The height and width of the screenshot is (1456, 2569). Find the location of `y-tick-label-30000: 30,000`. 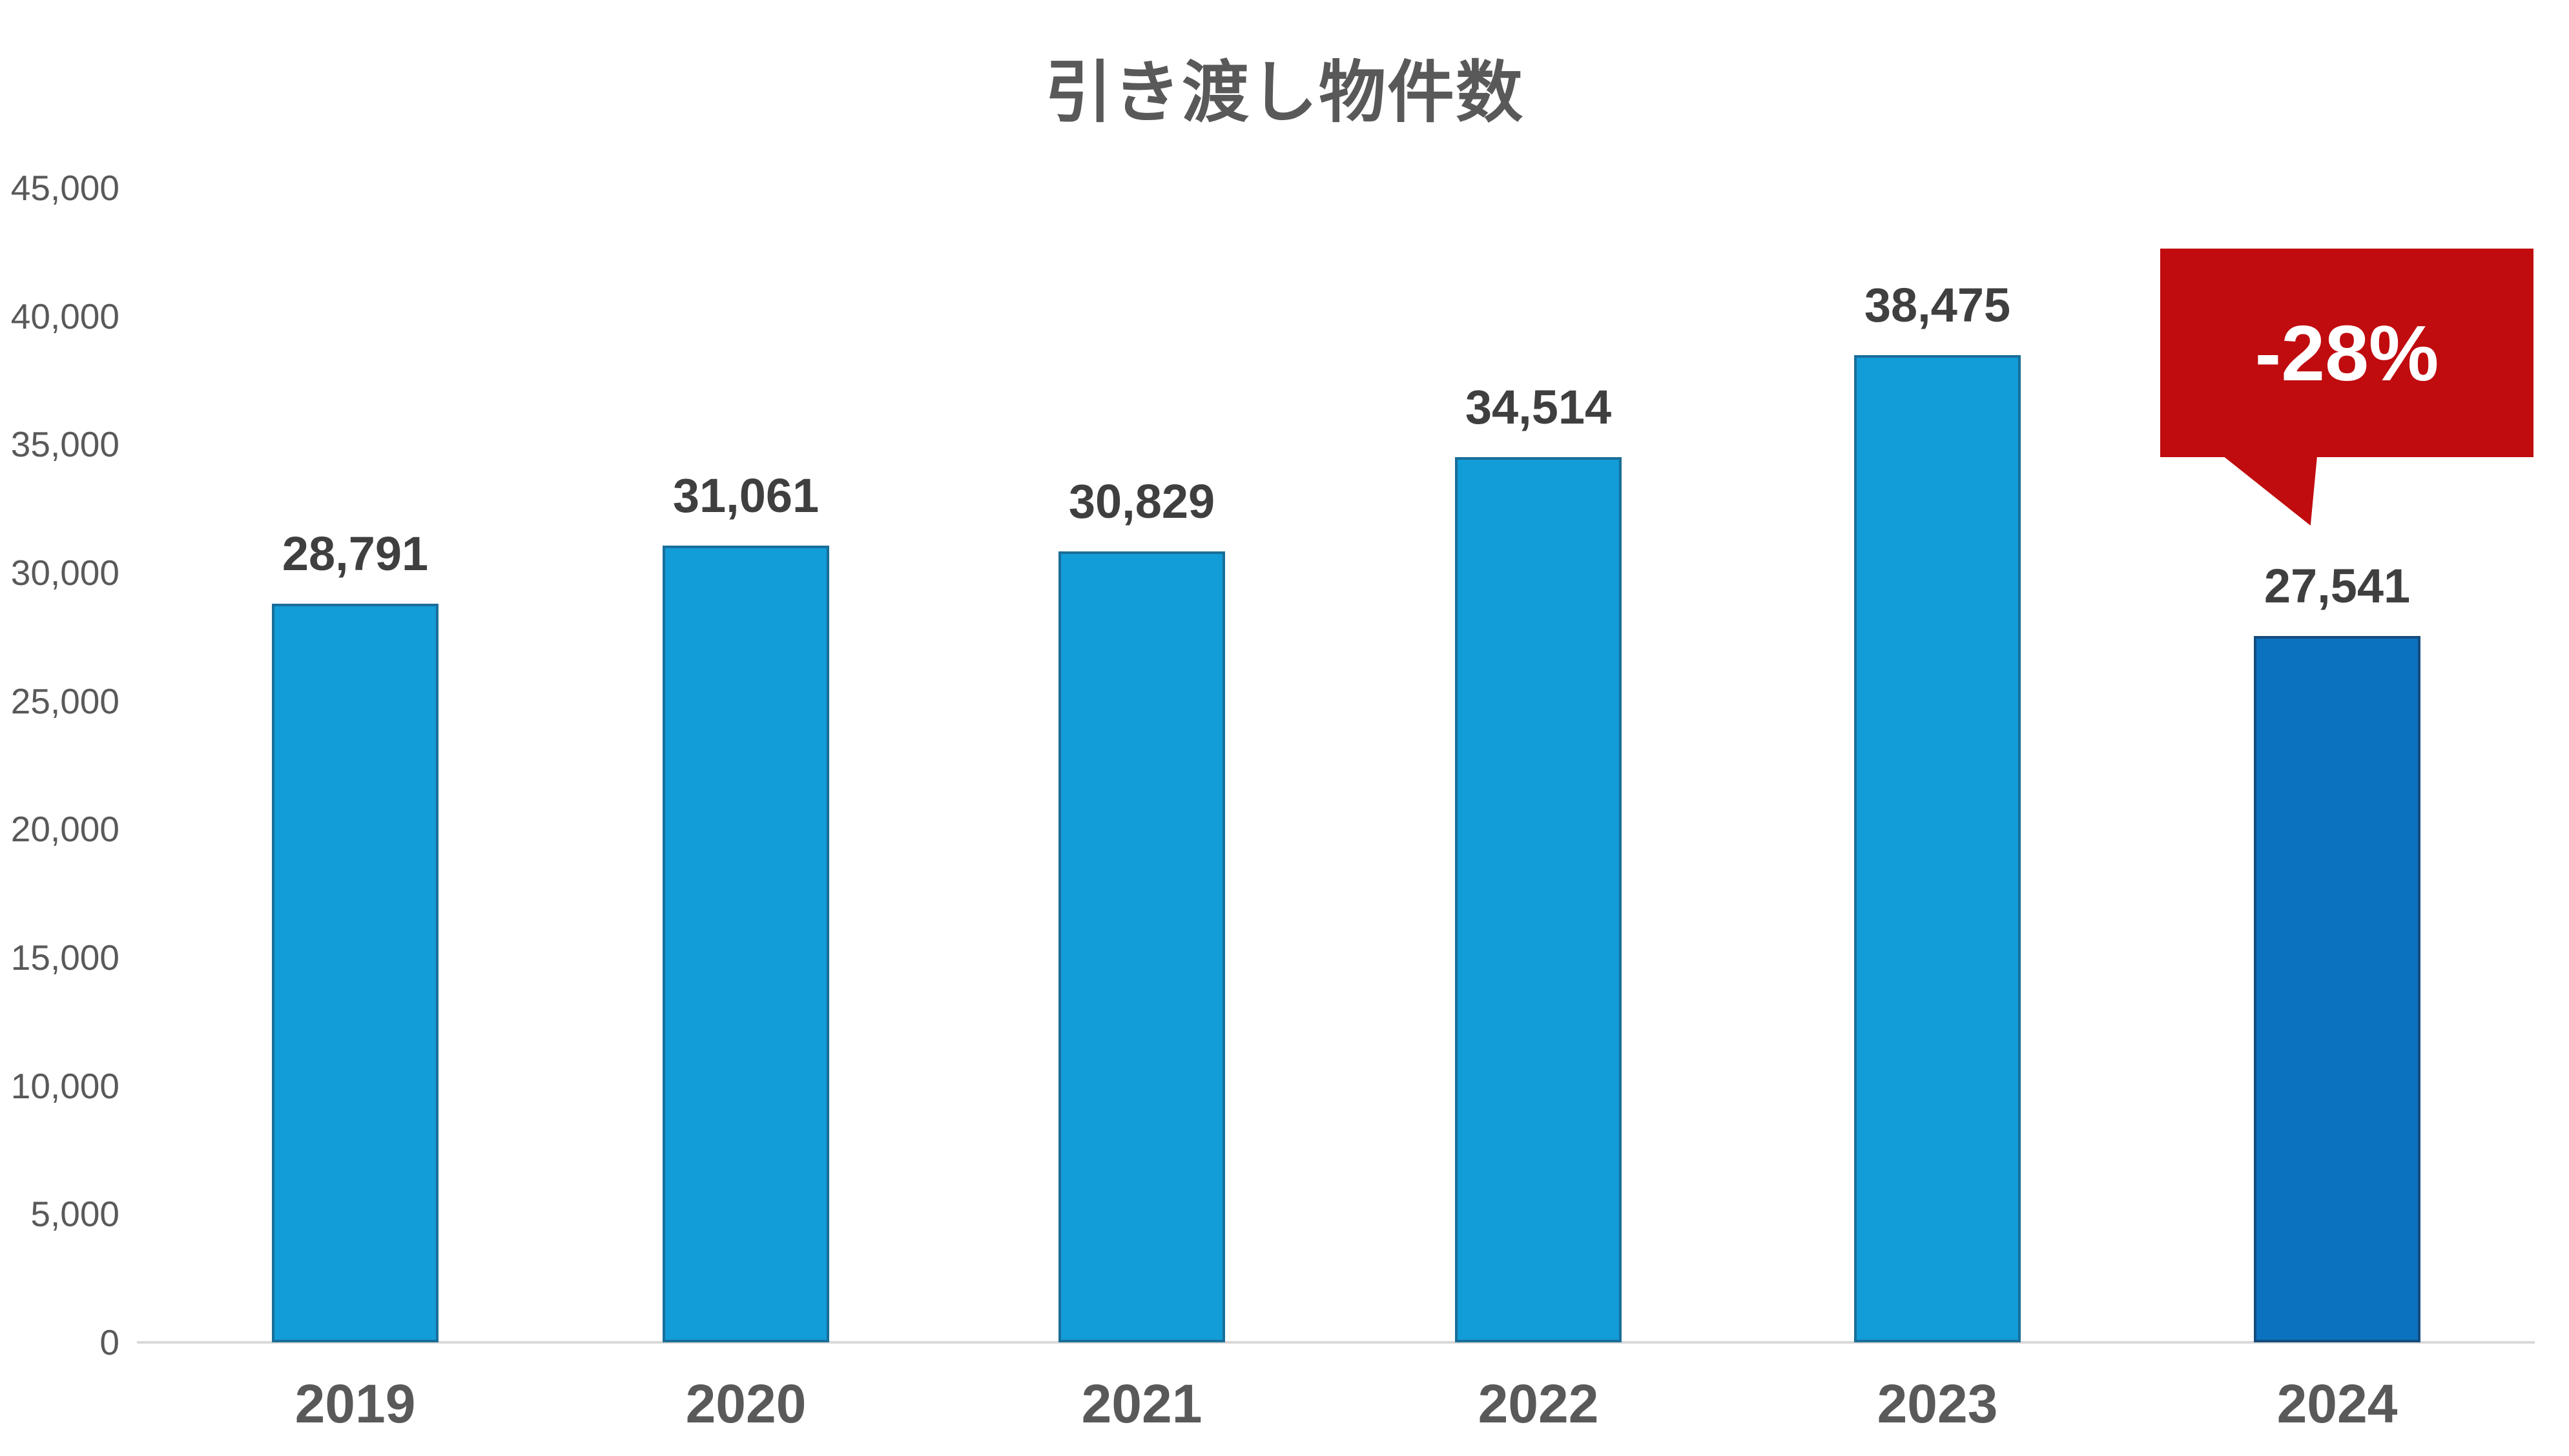

y-tick-label-30000: 30,000 is located at coordinates (64, 573).